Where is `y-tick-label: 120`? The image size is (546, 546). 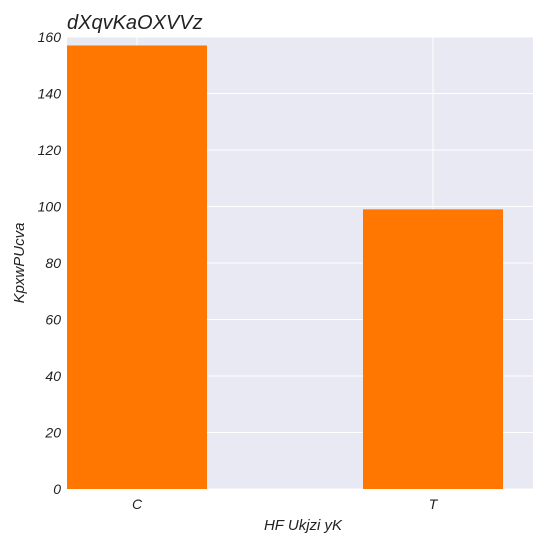
y-tick-label: 120 is located at coordinates (50, 150).